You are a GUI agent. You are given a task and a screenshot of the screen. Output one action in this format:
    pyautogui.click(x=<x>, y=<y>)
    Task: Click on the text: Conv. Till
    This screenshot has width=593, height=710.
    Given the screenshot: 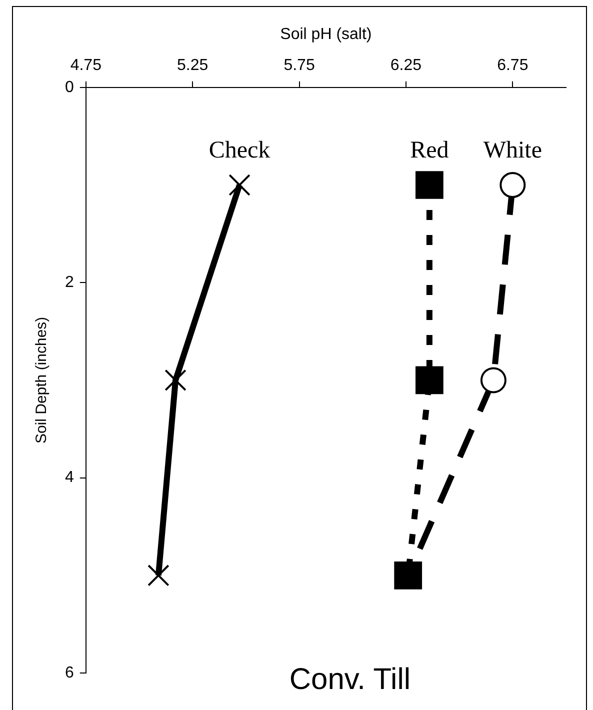 What is the action you would take?
    pyautogui.click(x=350, y=679)
    